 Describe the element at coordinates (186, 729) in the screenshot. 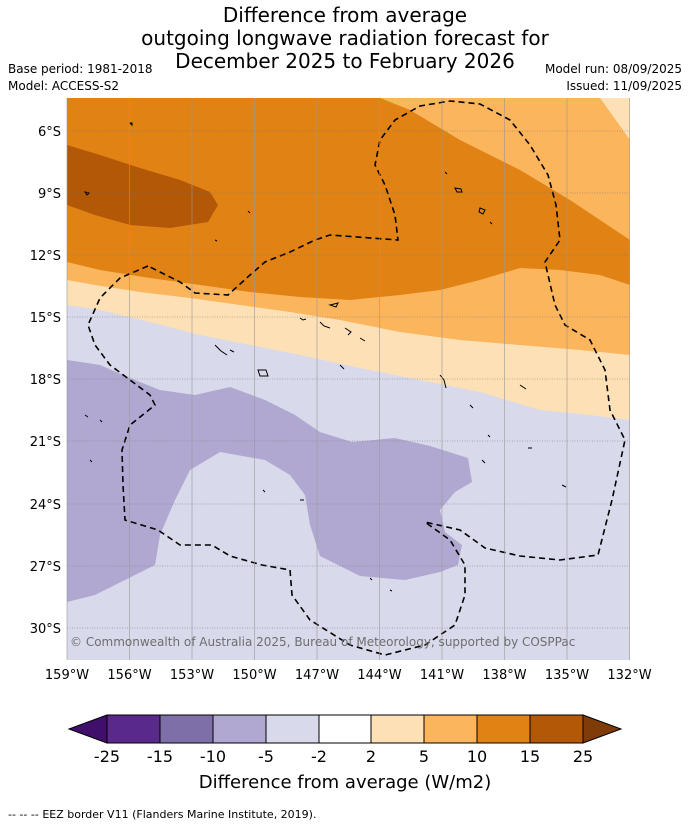

I see `colorbar-bin-minus15-minus10` at that location.